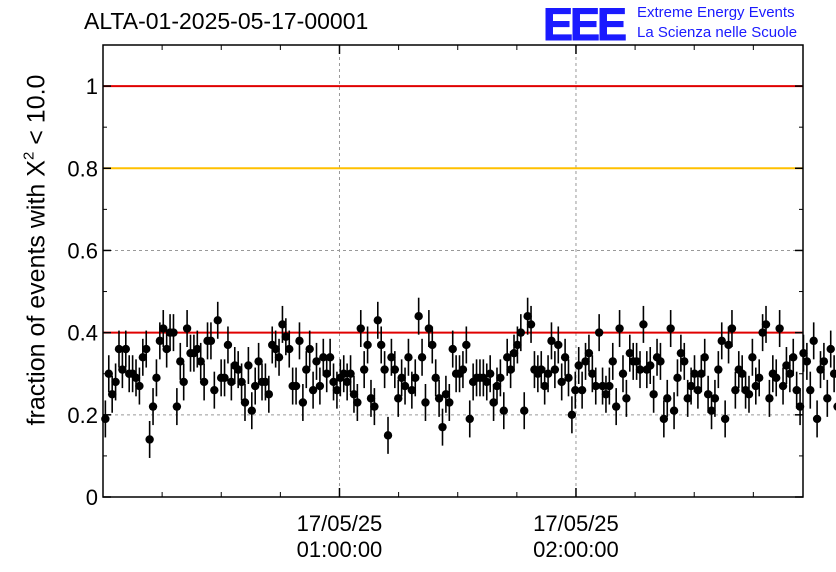 The image size is (836, 572). Describe the element at coordinates (576, 549) in the screenshot. I see `x-tick-label: 02:00:00` at that location.